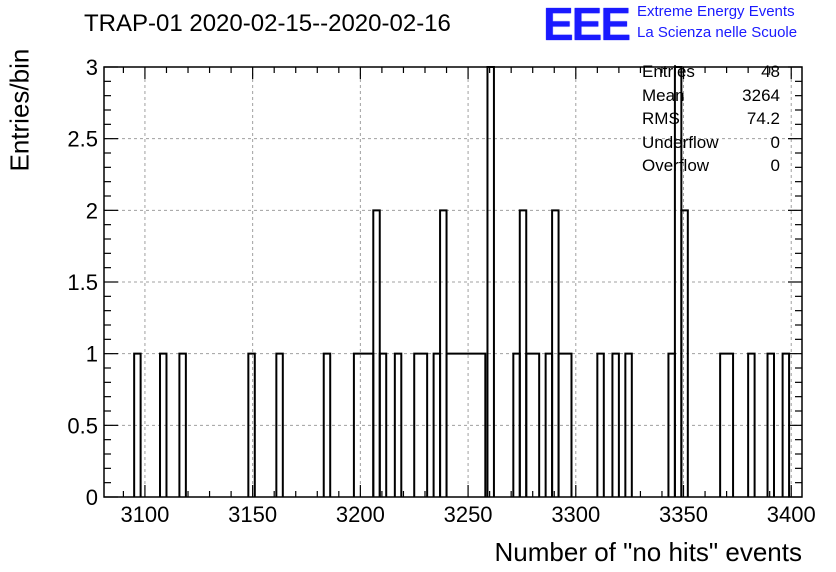  Describe the element at coordinates (360, 514) in the screenshot. I see `x-tick-label: 3200` at that location.